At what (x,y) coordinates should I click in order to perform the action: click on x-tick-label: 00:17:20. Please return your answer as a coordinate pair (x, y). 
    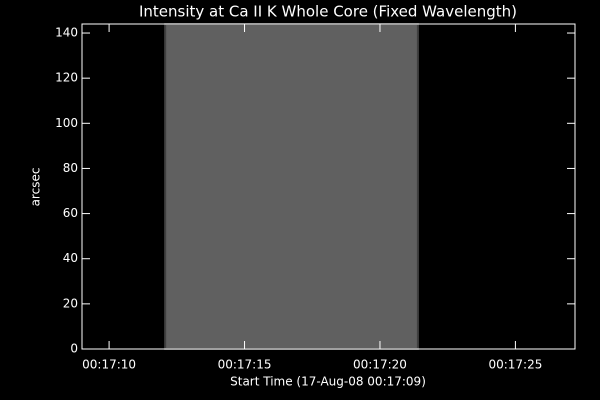
    Looking at the image, I should click on (380, 365).